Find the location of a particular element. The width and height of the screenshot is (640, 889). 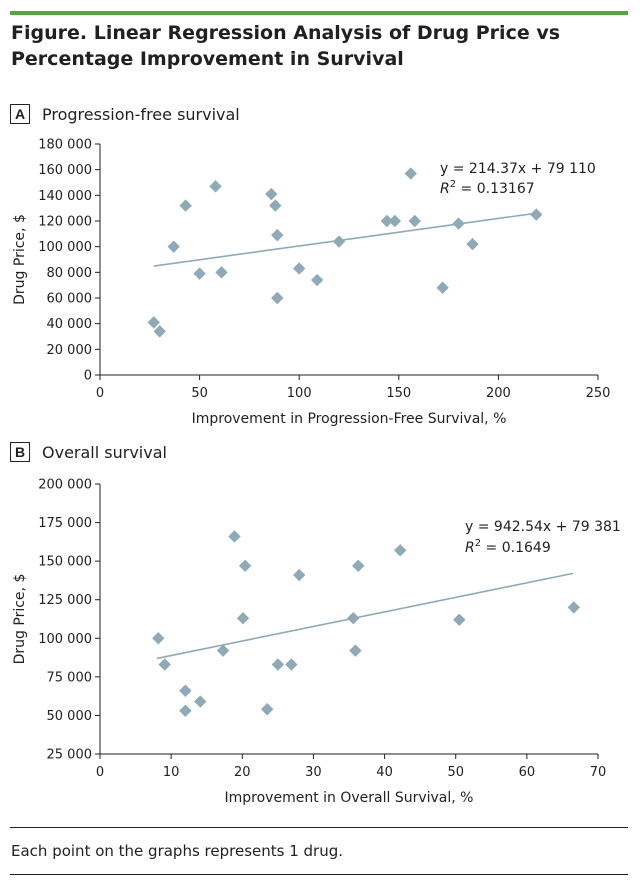

panel-a-letter: A is located at coordinates (20, 114).